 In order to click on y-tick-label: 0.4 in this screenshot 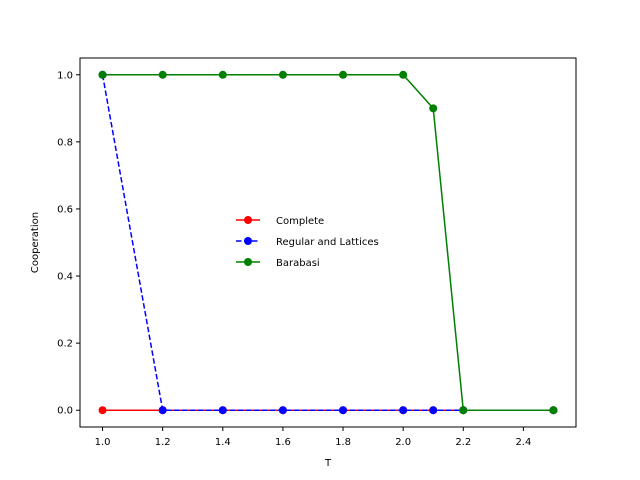, I will do `click(65, 277)`.